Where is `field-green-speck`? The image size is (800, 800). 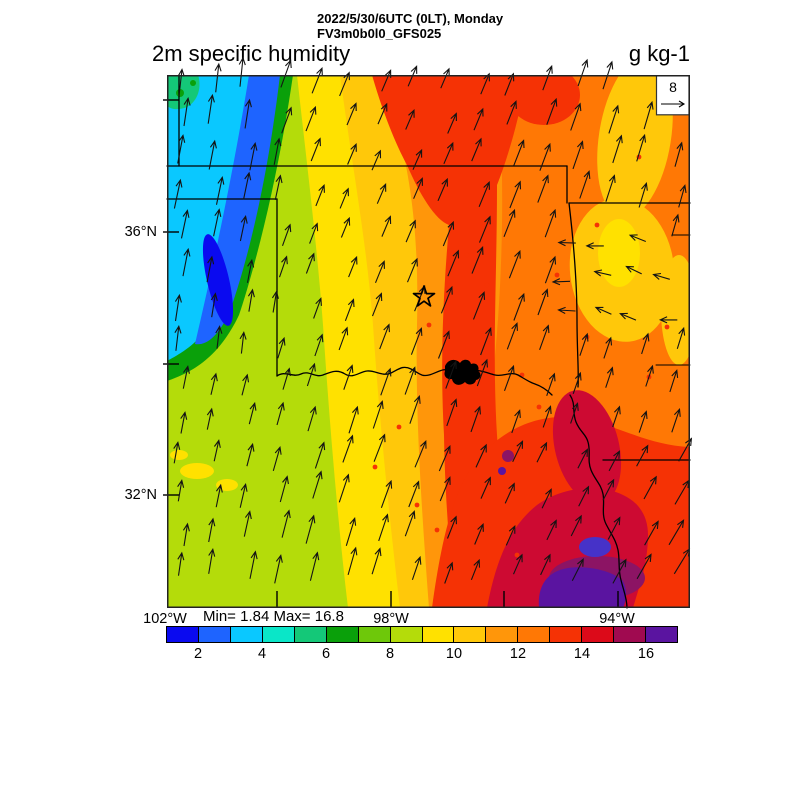 field-green-speck is located at coordinates (180, 93).